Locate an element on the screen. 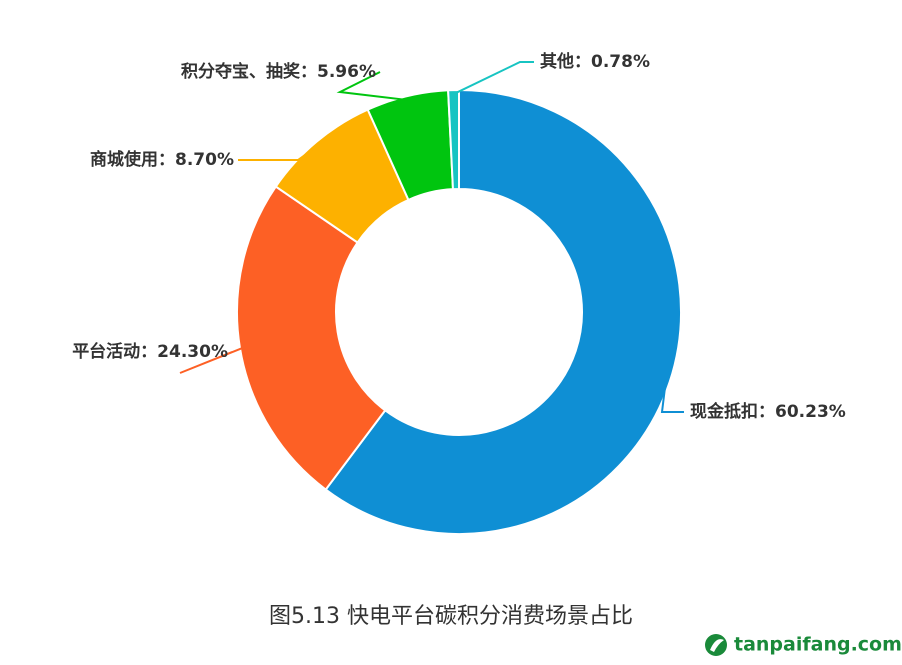  data-label: 积分夺宝、抽奖：5.96% is located at coordinates (278, 71).